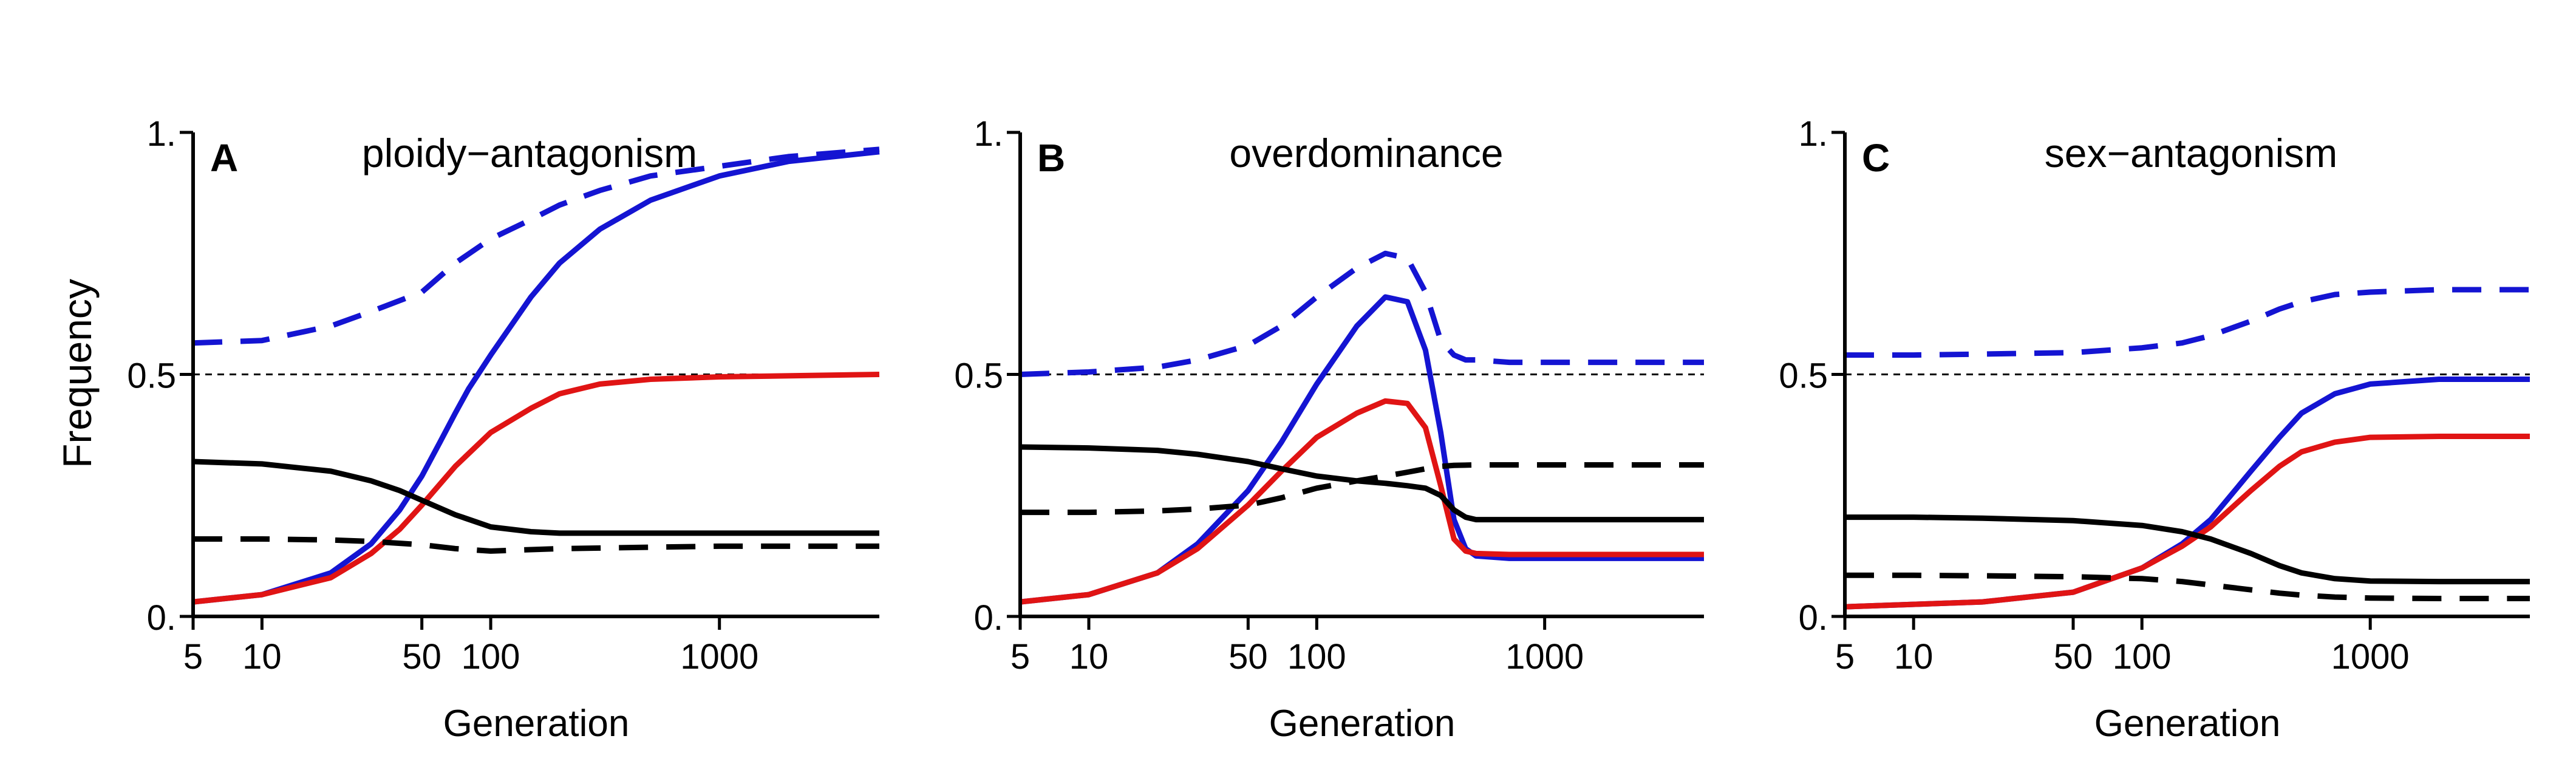 Image resolution: width=2576 pixels, height=764 pixels. I want to click on panel-title: overdominance, so click(1366, 153).